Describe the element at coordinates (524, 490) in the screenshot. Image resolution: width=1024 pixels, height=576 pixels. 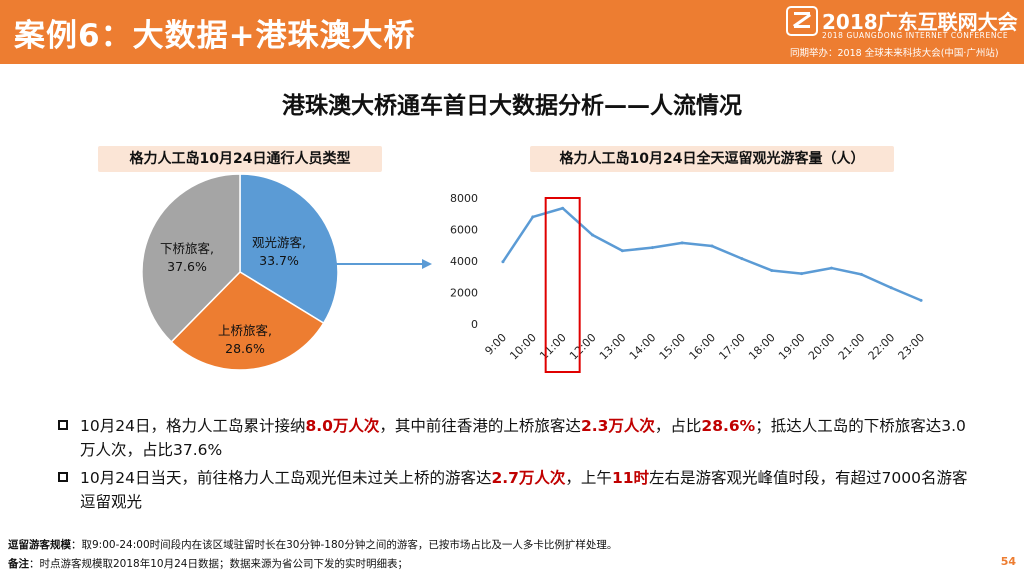
I see `bullet-text-part: 左右是游客观光峰值时段，有超过7000名游客逗留观光` at that location.